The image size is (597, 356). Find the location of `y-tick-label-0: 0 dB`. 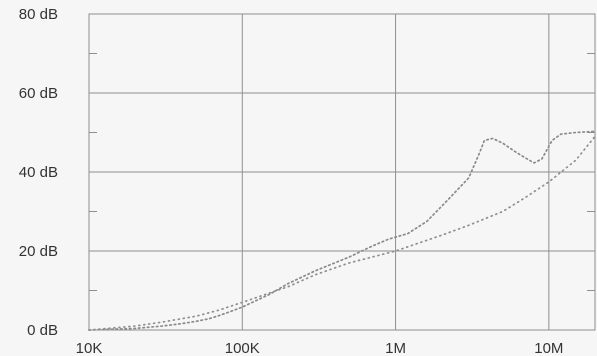

y-tick-label-0: 0 dB is located at coordinates (42, 330).